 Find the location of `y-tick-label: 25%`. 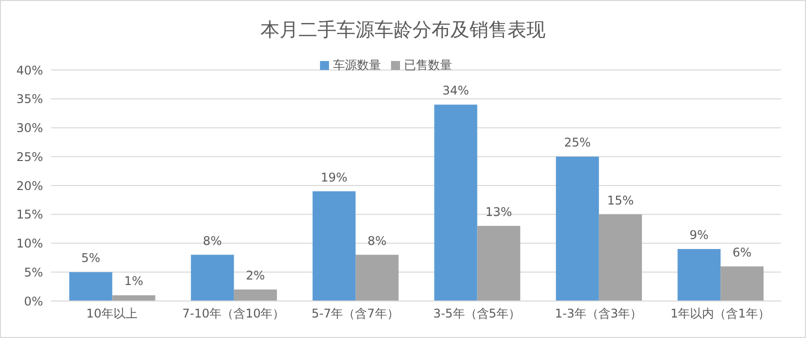

y-tick-label: 25% is located at coordinates (29, 157).